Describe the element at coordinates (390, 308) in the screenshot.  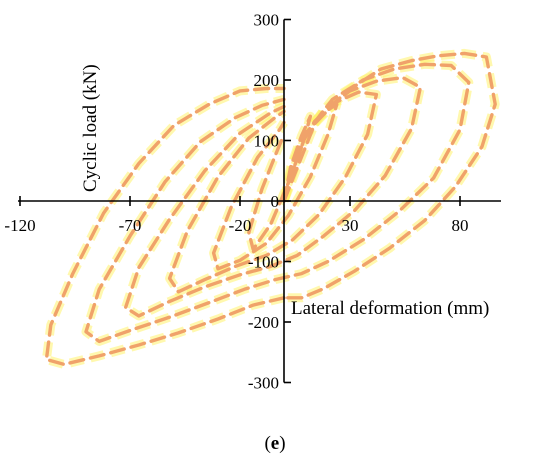
I see `x-axis-label: Lateral deformation (mm)` at that location.